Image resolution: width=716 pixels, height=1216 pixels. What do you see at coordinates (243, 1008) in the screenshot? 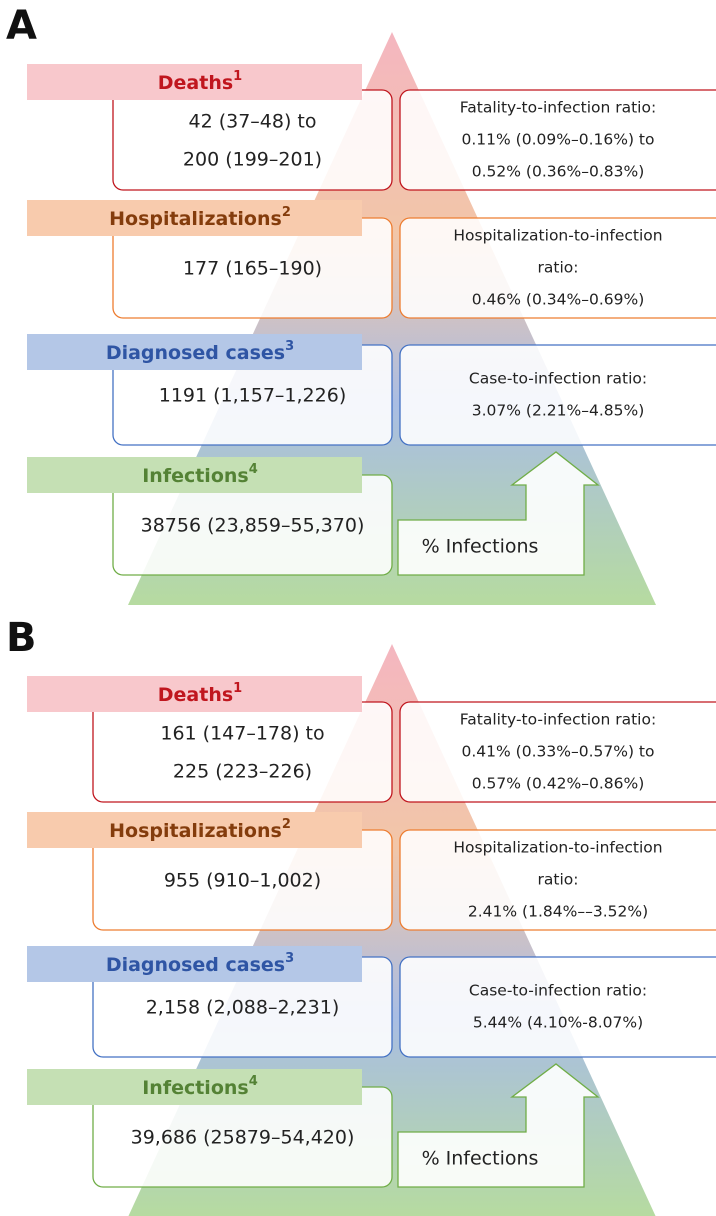
I see `value-text: 2,158 (2,088–2,231)` at bounding box center [243, 1008].